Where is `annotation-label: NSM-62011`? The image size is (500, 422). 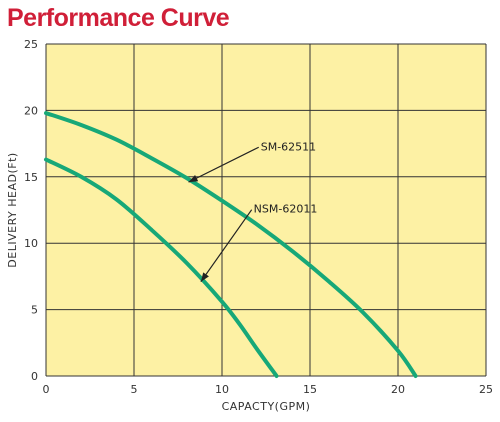
annotation-label: NSM-62011 is located at coordinates (286, 209).